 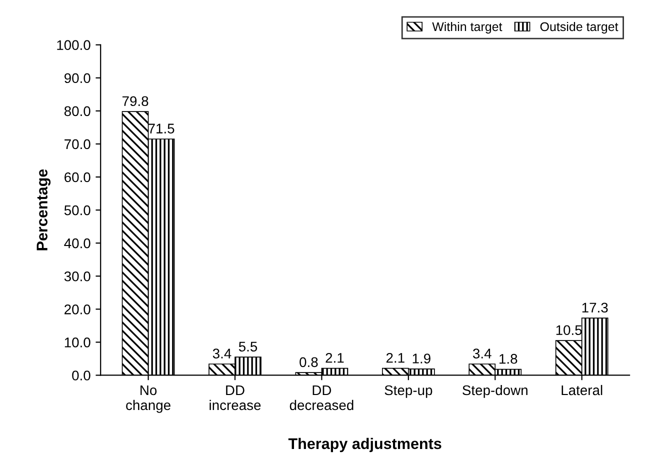 What do you see at coordinates (582, 390) in the screenshot?
I see `x-tick-label: Lateral` at bounding box center [582, 390].